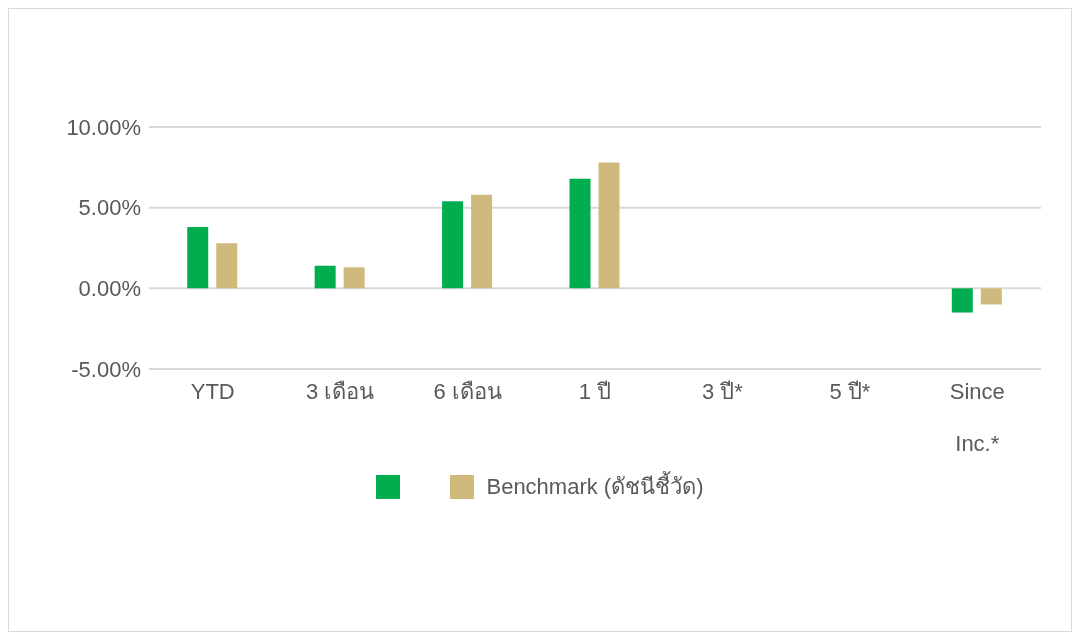 The image size is (1080, 640). I want to click on y-tick-label: 5.00%, so click(109, 208).